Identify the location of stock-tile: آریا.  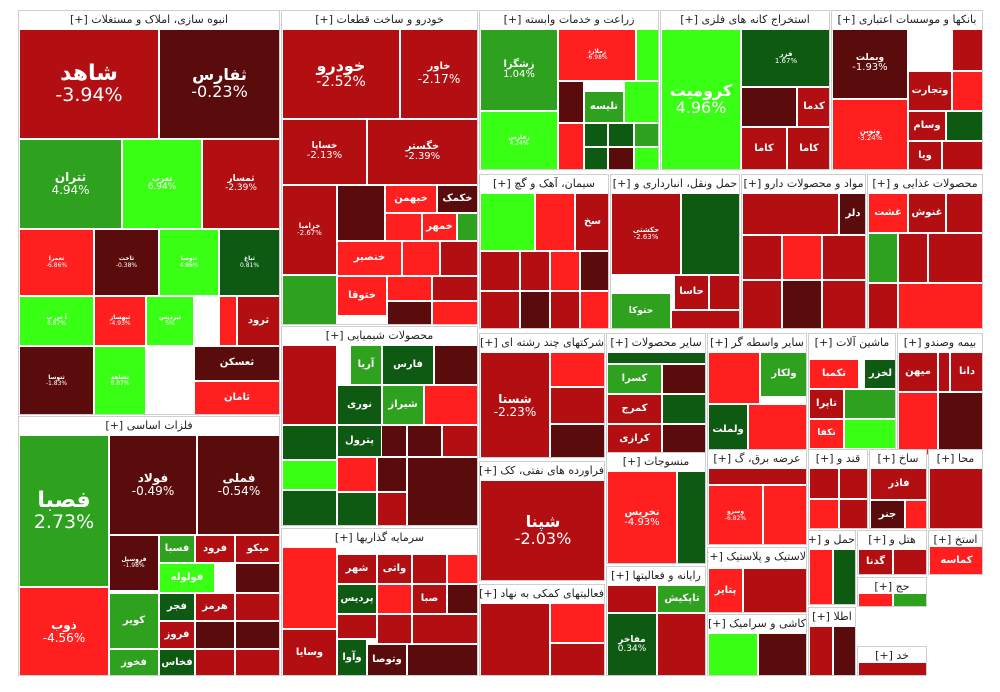
(366, 365).